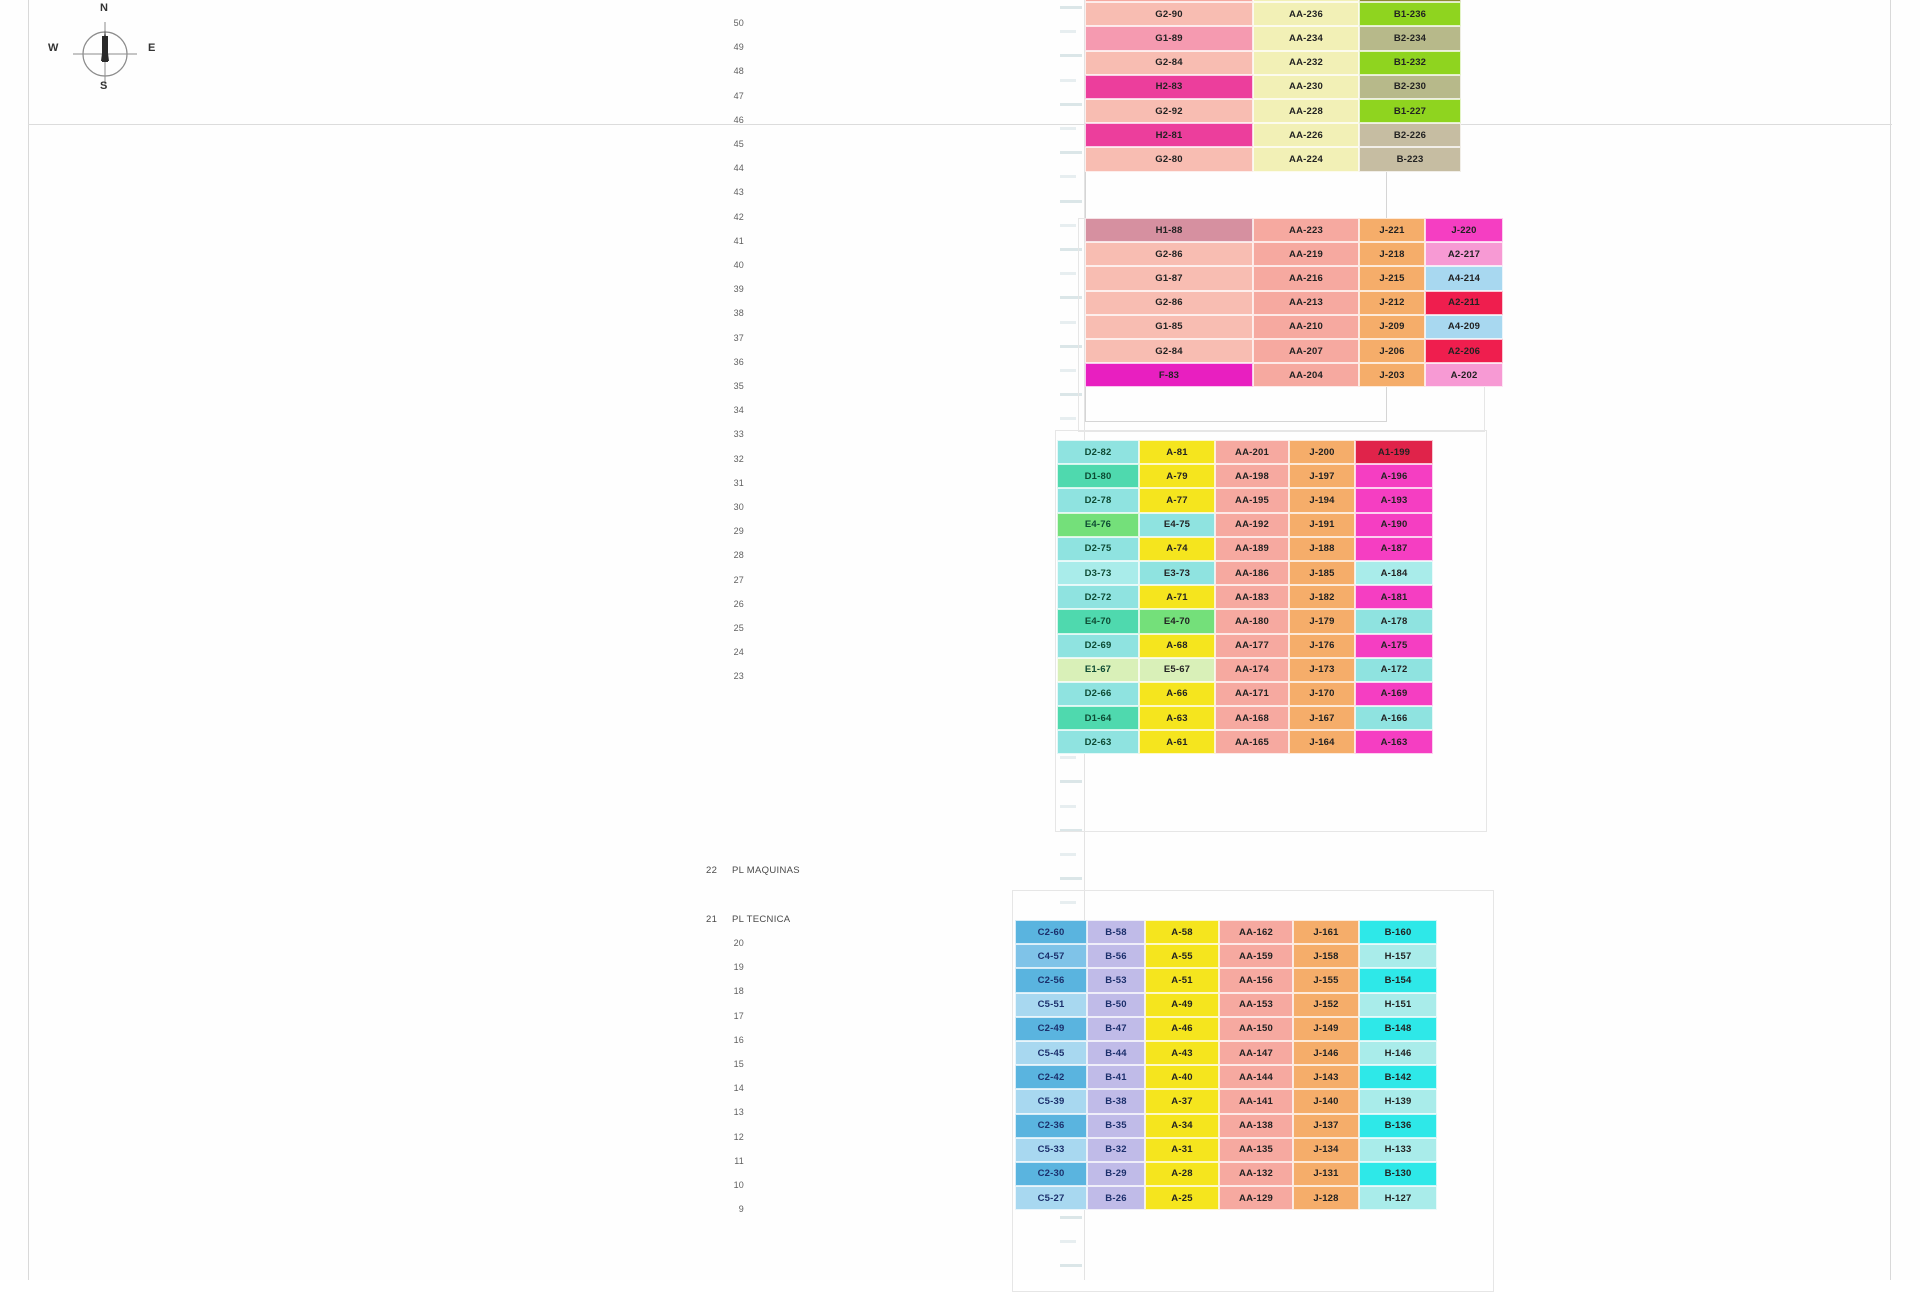  I want to click on cell-j: B2-234, so click(1410, 38).